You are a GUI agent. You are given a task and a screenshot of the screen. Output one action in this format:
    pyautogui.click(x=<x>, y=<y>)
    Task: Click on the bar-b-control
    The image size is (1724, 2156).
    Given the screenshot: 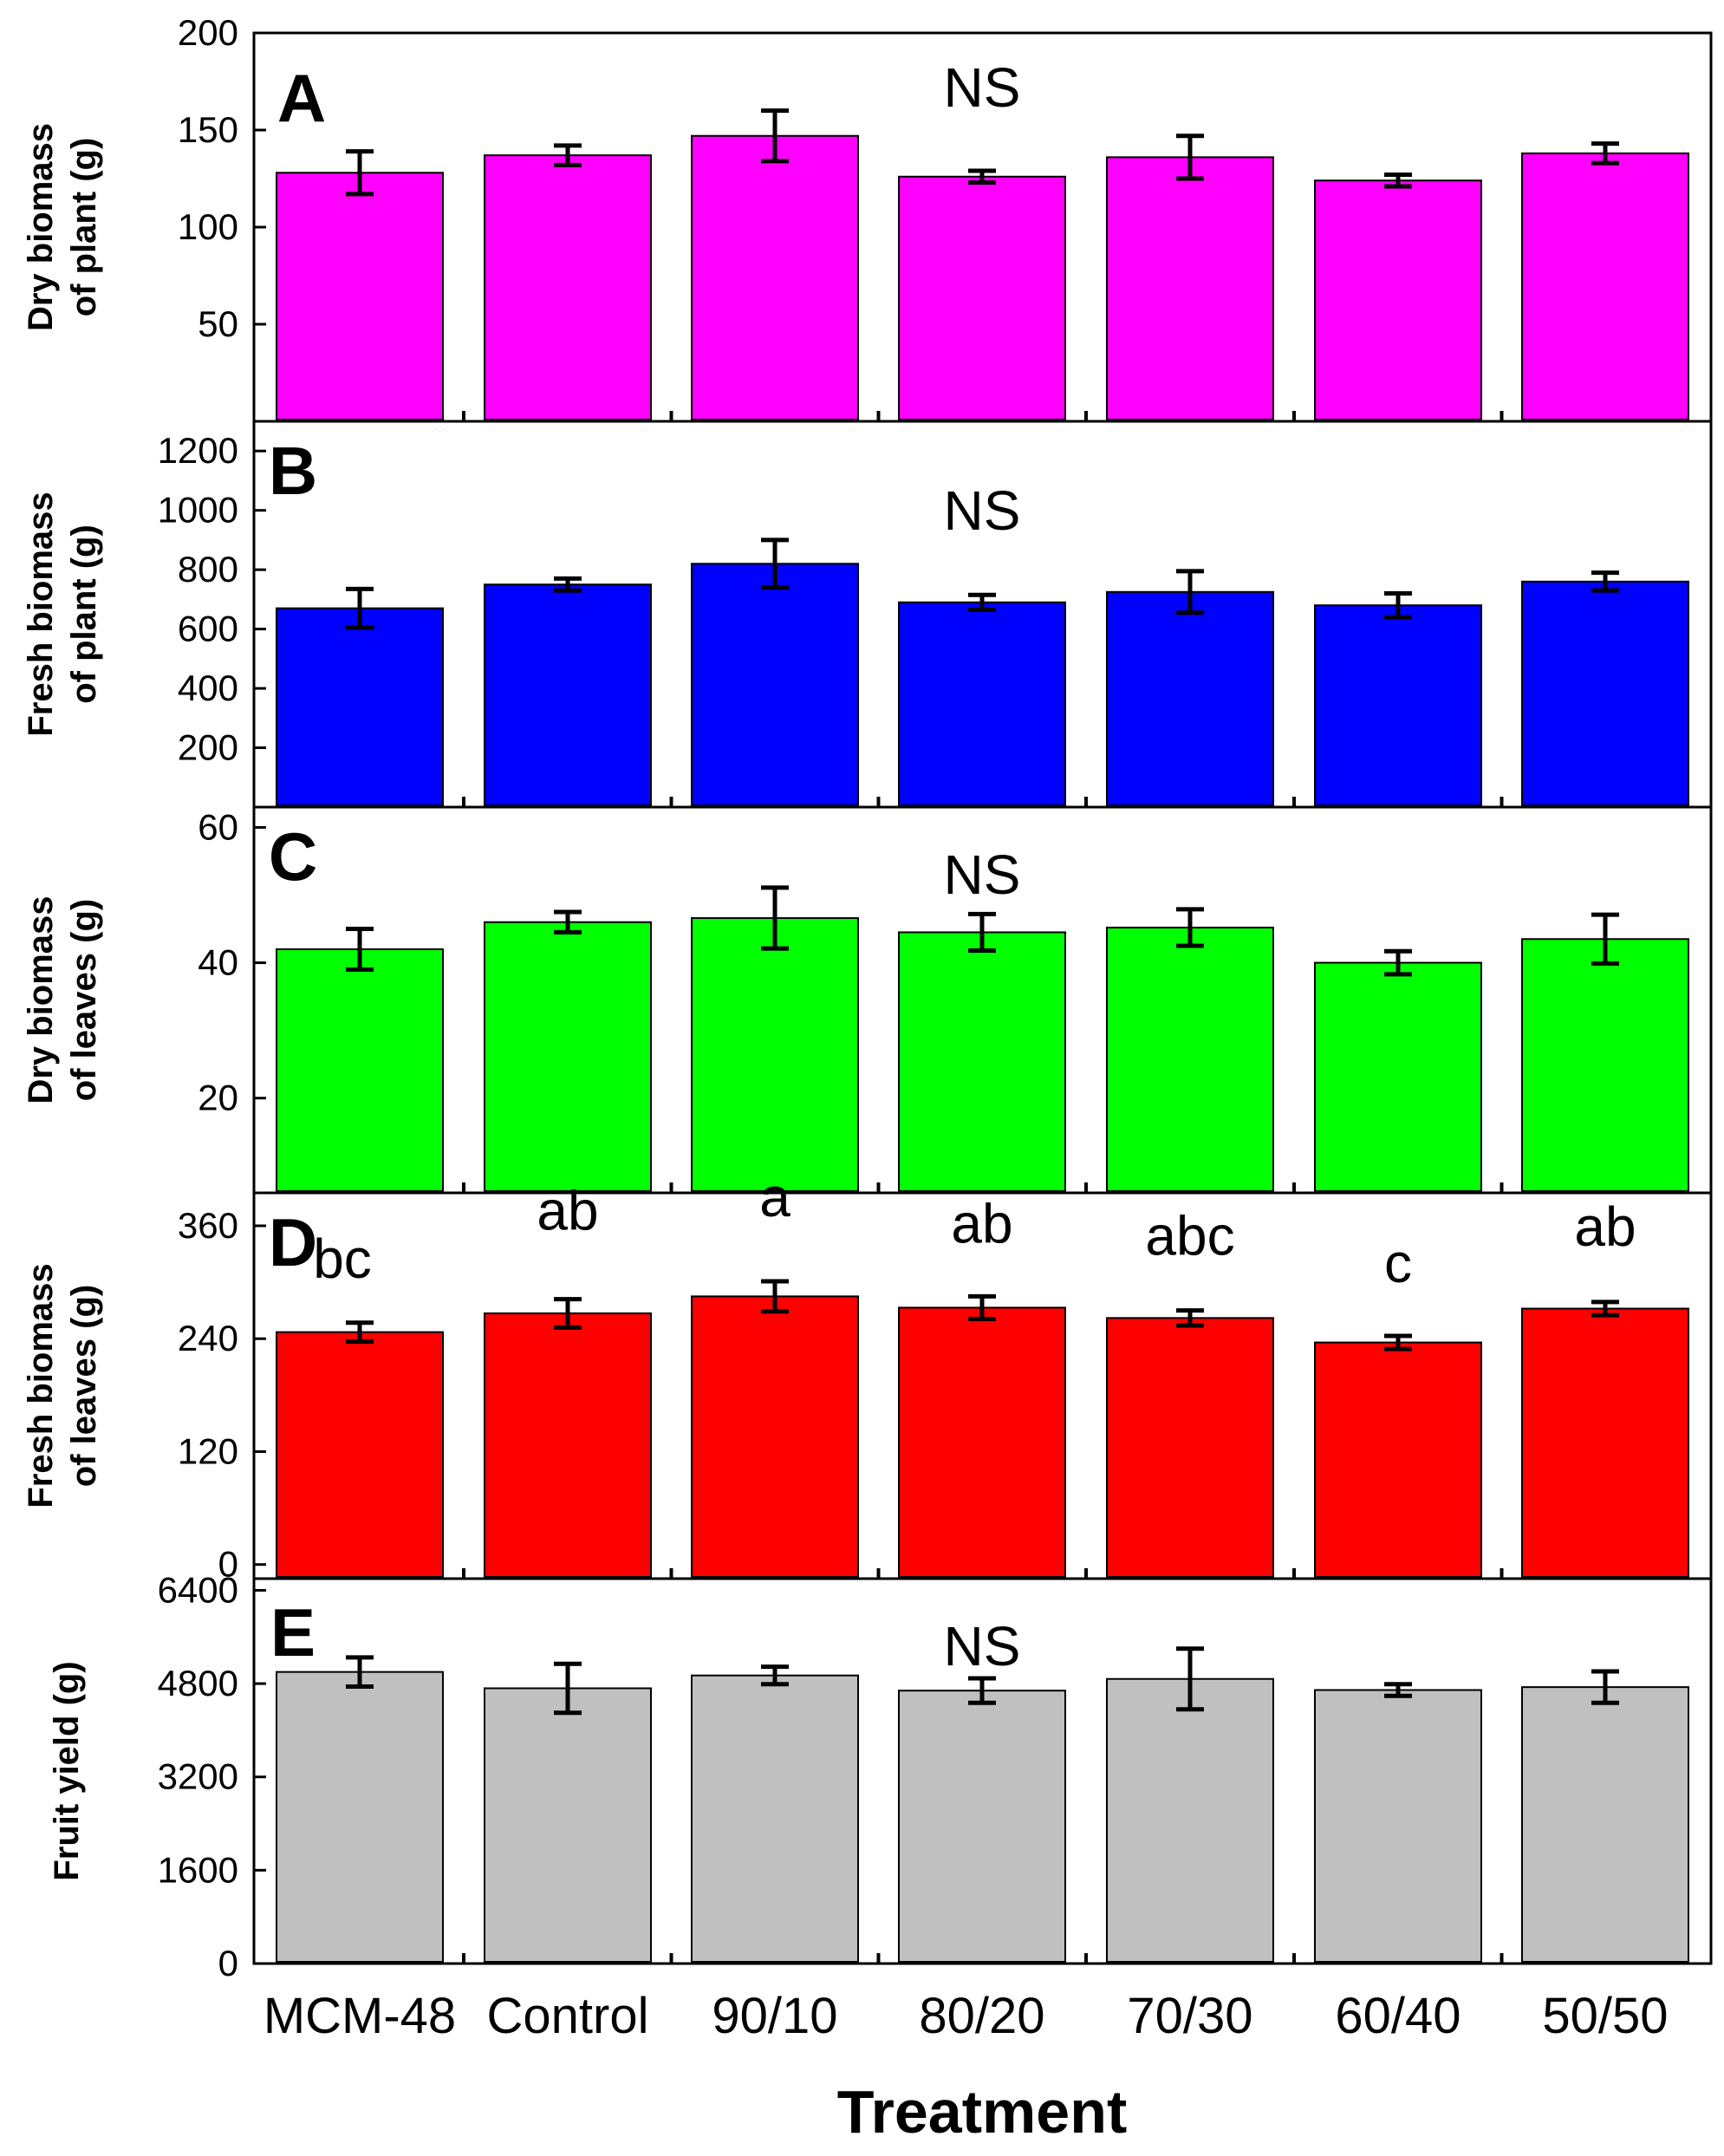 What is the action you would take?
    pyautogui.click(x=568, y=695)
    